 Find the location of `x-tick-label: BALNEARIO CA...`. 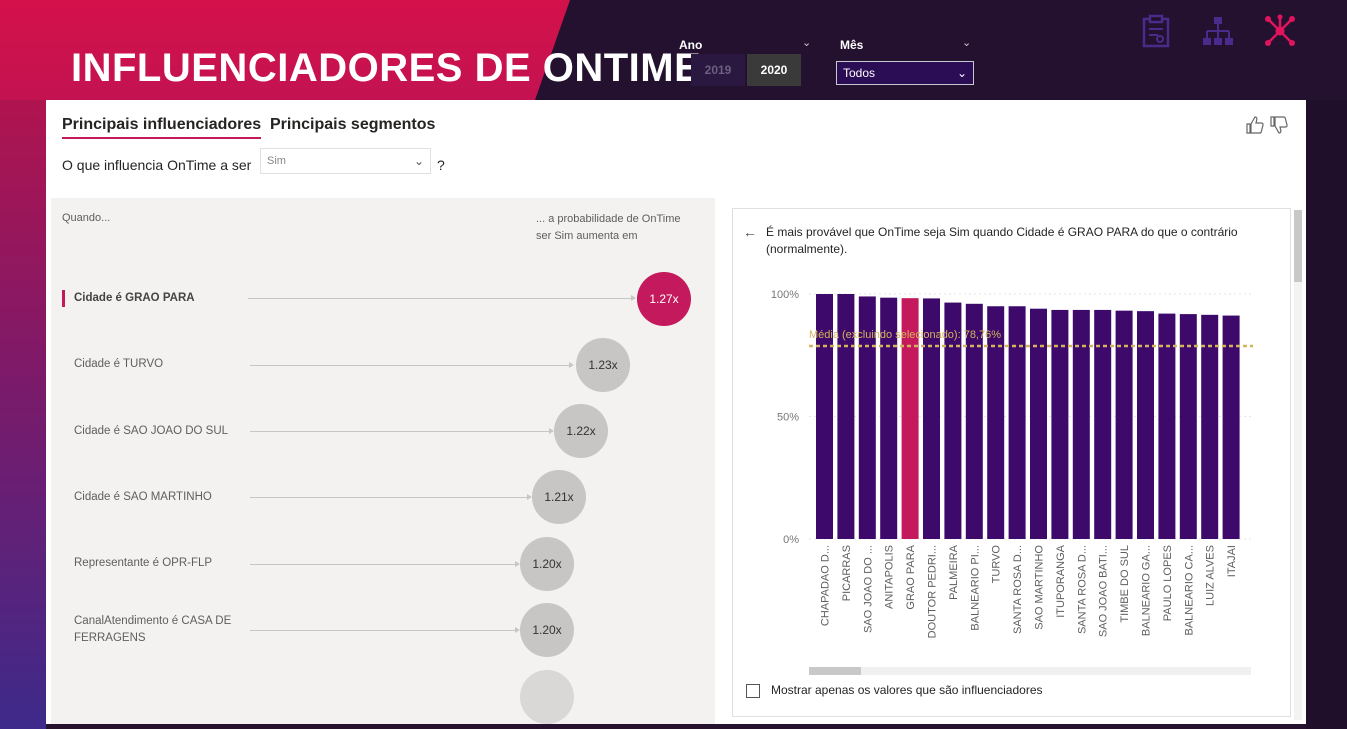

x-tick-label: BALNEARIO CA... is located at coordinates (1189, 590).